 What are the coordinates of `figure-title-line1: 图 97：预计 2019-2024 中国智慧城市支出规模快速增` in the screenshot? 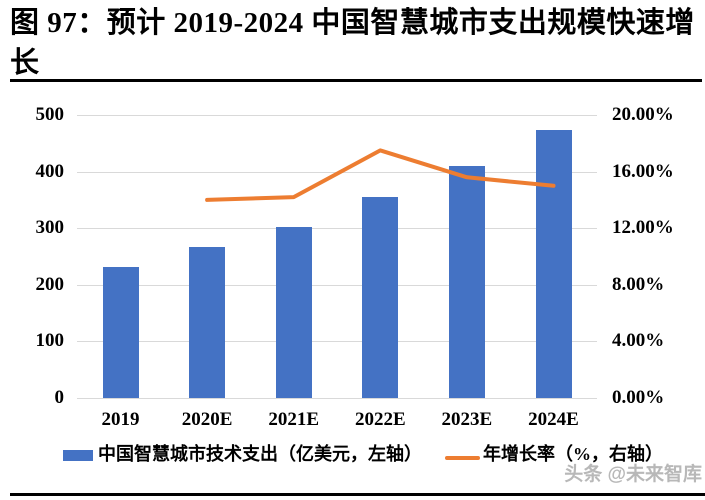 It's located at (352, 23).